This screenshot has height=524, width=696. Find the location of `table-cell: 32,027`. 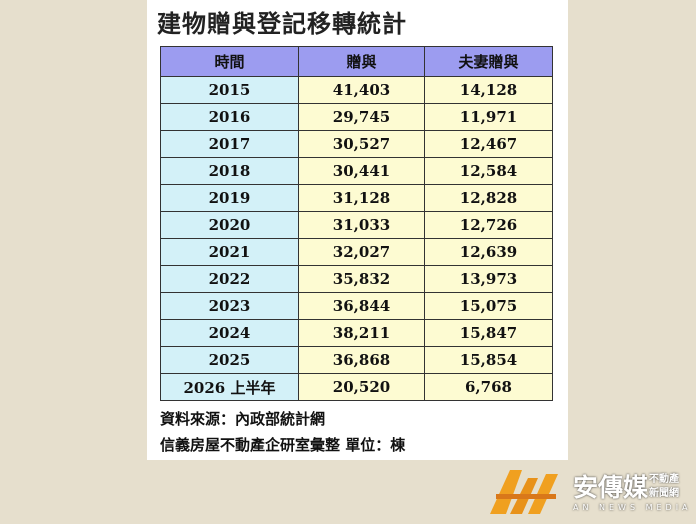

table-cell: 32,027 is located at coordinates (361, 252).